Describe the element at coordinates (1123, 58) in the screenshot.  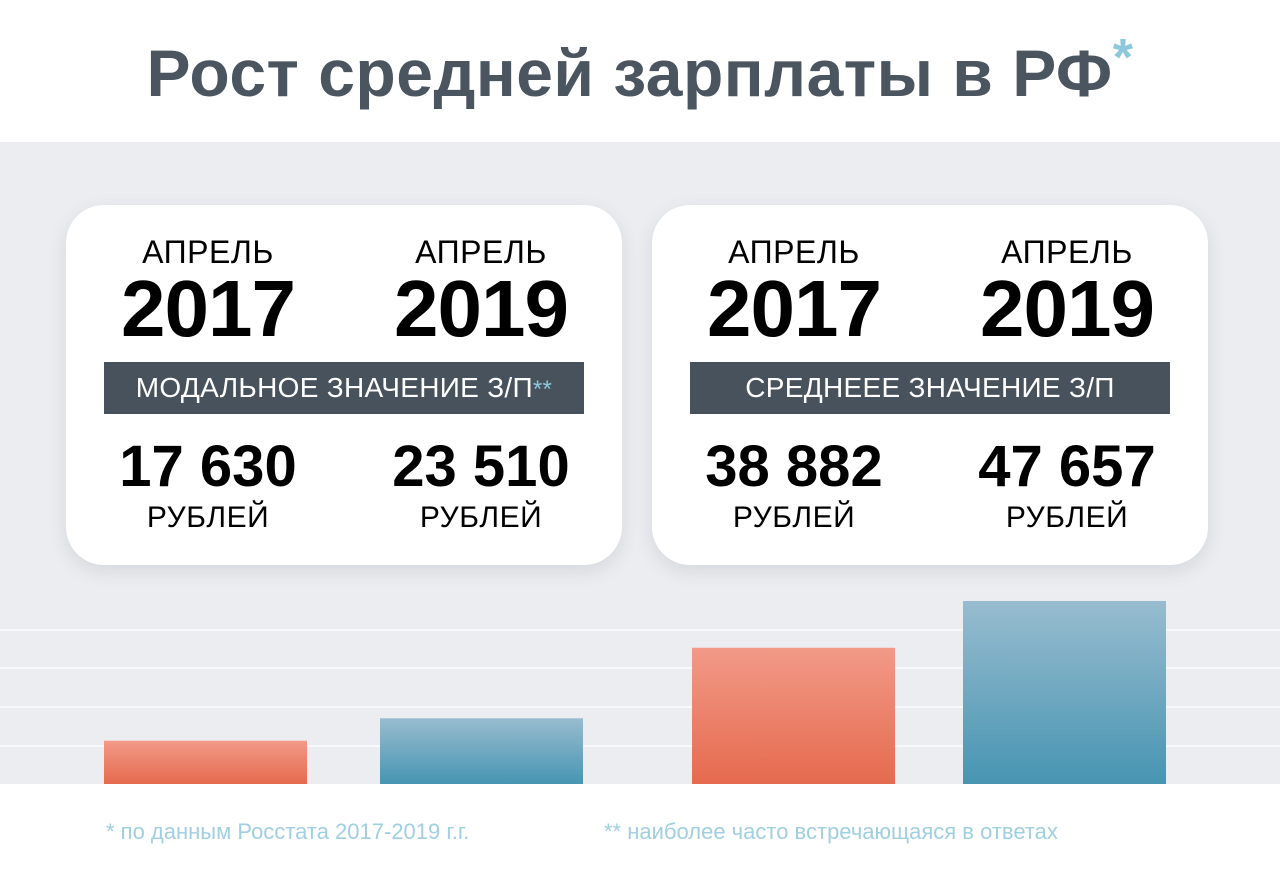
I see `title-footnote-mark: *` at that location.